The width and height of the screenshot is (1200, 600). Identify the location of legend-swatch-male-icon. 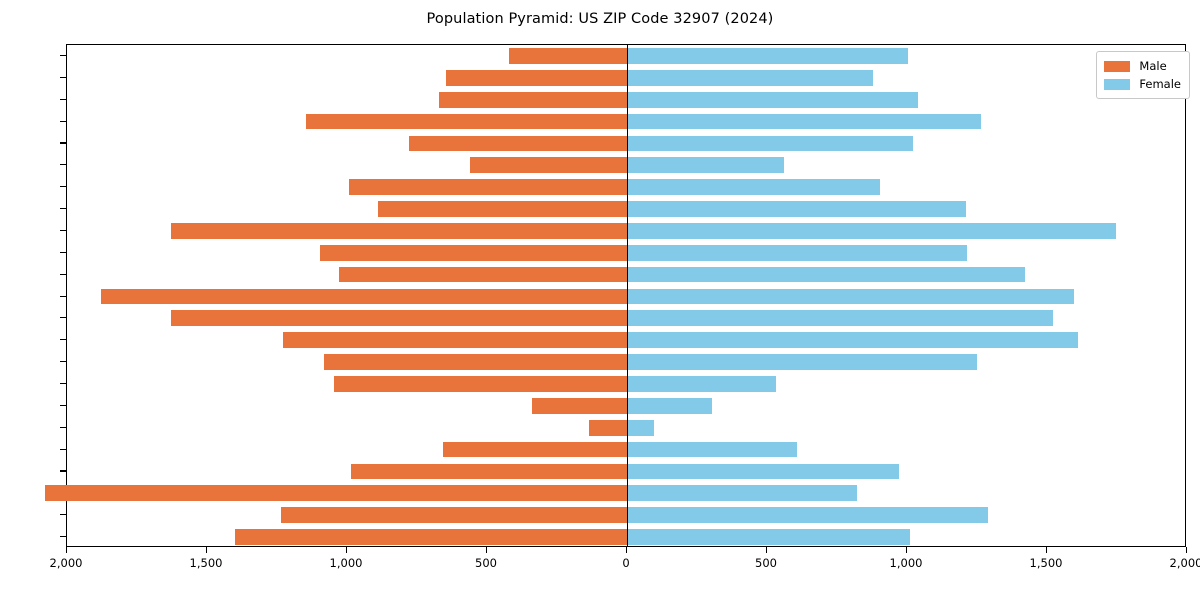
(1117, 66).